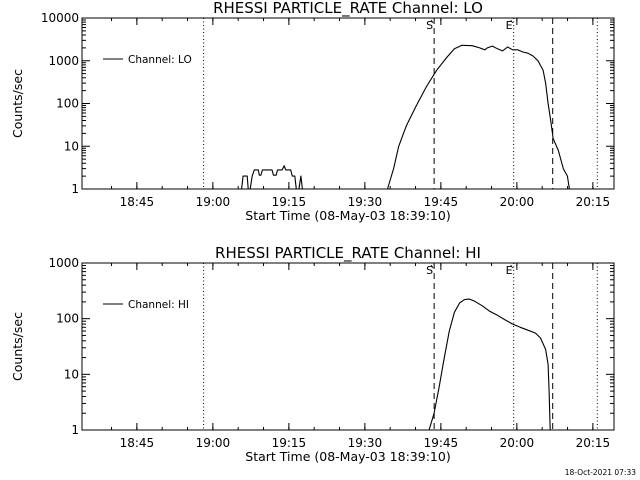  I want to click on legend-label: Channel: LO, so click(160, 60).